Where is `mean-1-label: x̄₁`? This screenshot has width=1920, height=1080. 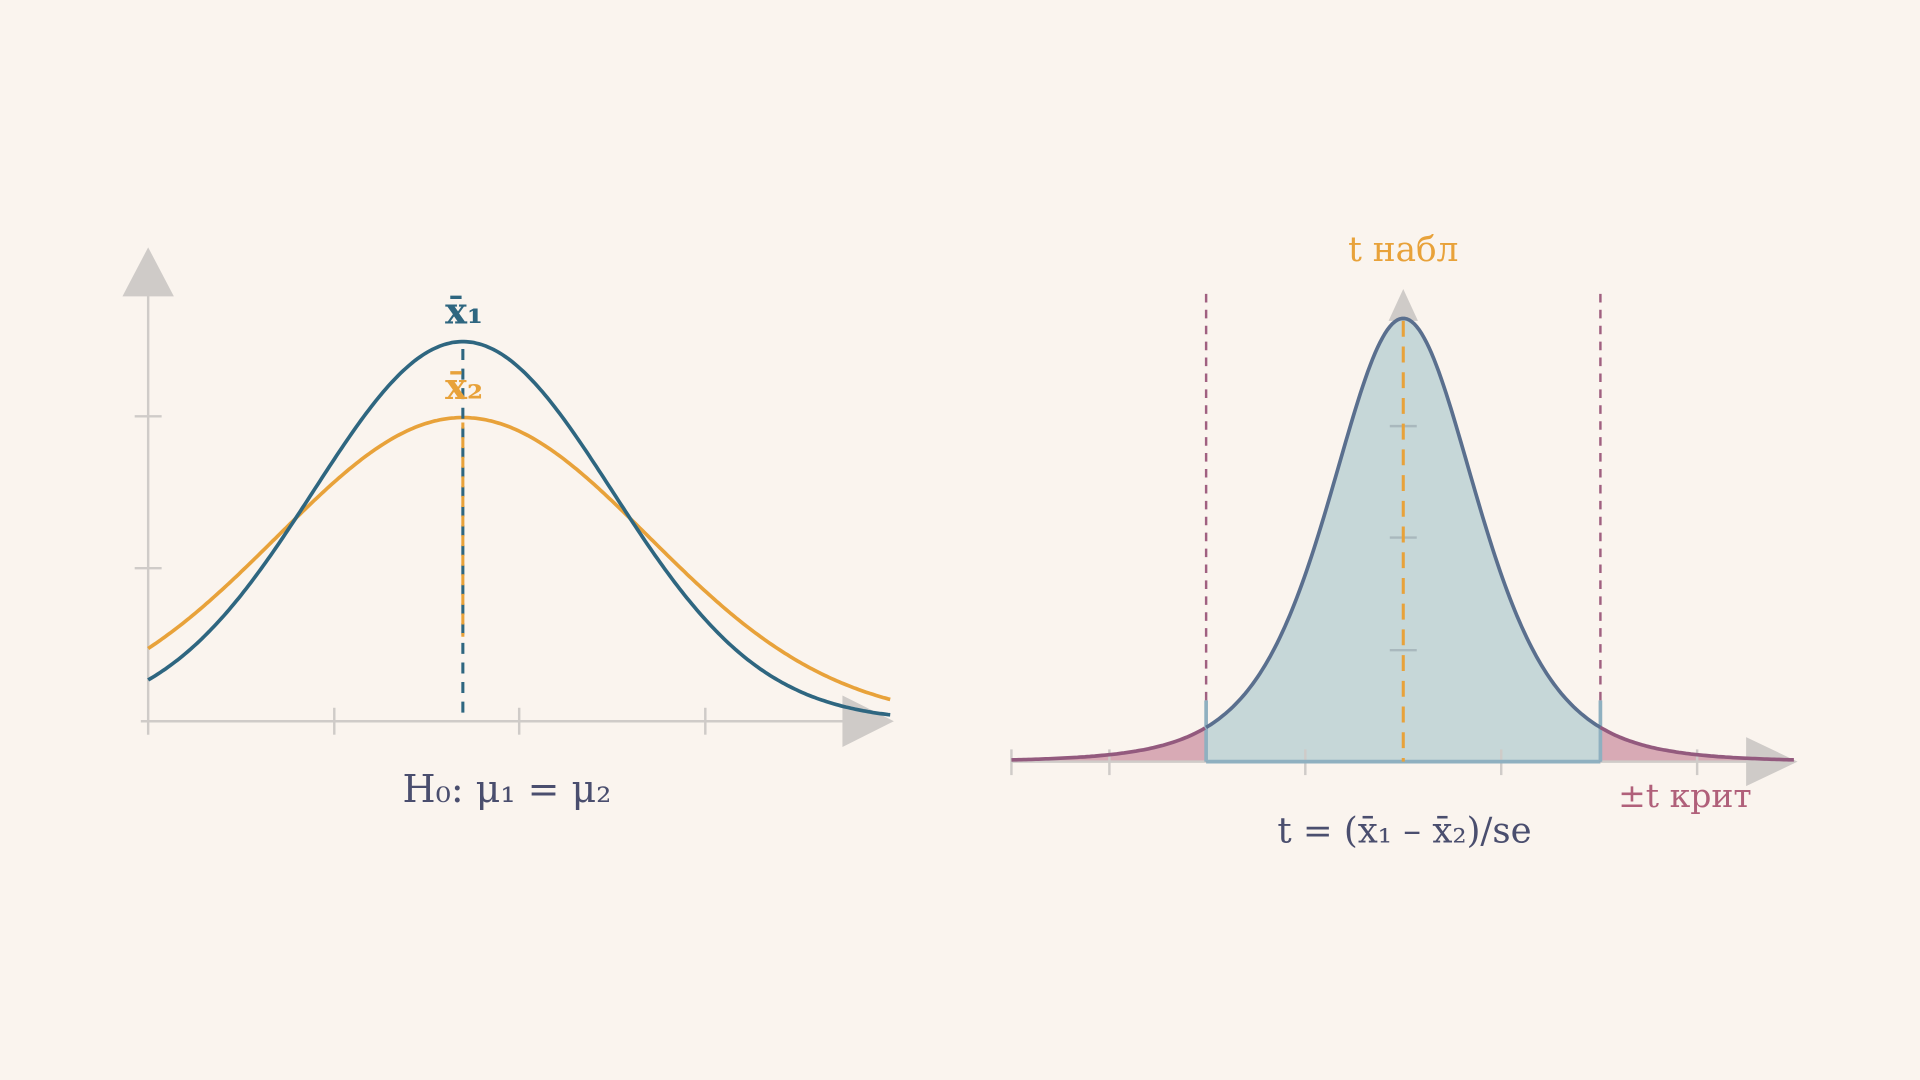 mean-1-label: x̄₁ is located at coordinates (464, 310).